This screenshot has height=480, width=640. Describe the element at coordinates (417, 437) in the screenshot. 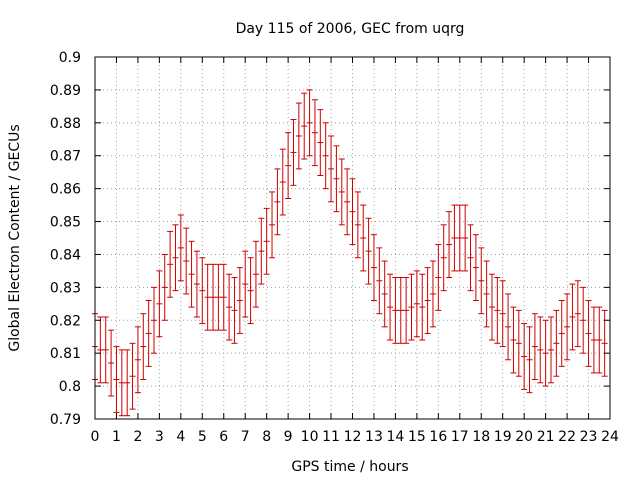

I see `x-tick-label: 15` at that location.